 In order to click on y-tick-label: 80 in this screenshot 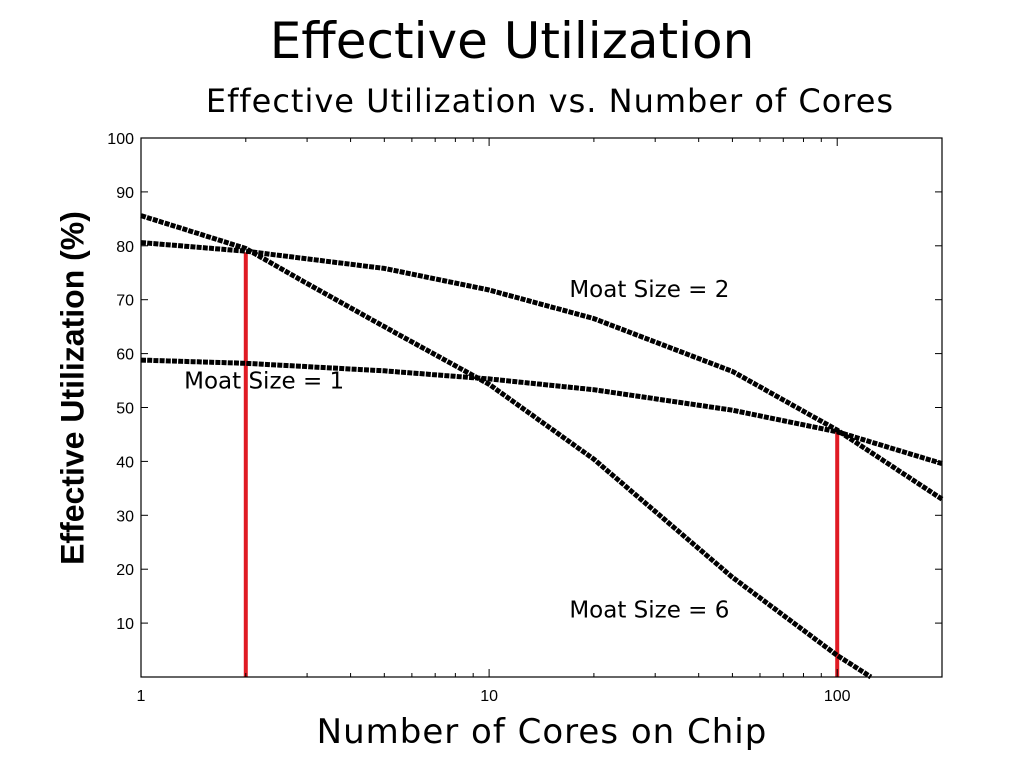, I will do `click(125, 247)`.